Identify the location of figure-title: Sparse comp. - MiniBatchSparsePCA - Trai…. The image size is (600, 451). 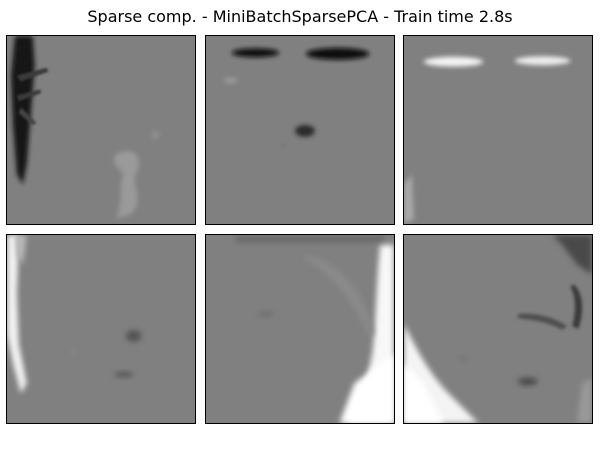
(300, 16).